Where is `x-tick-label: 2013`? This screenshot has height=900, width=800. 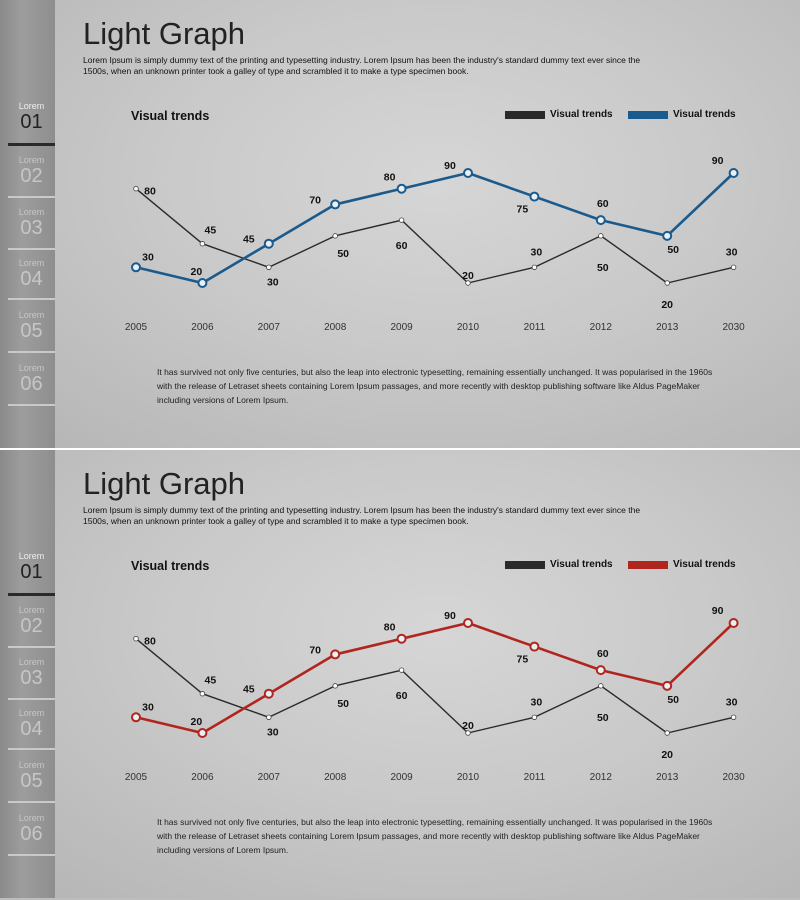 x-tick-label: 2013 is located at coordinates (667, 327).